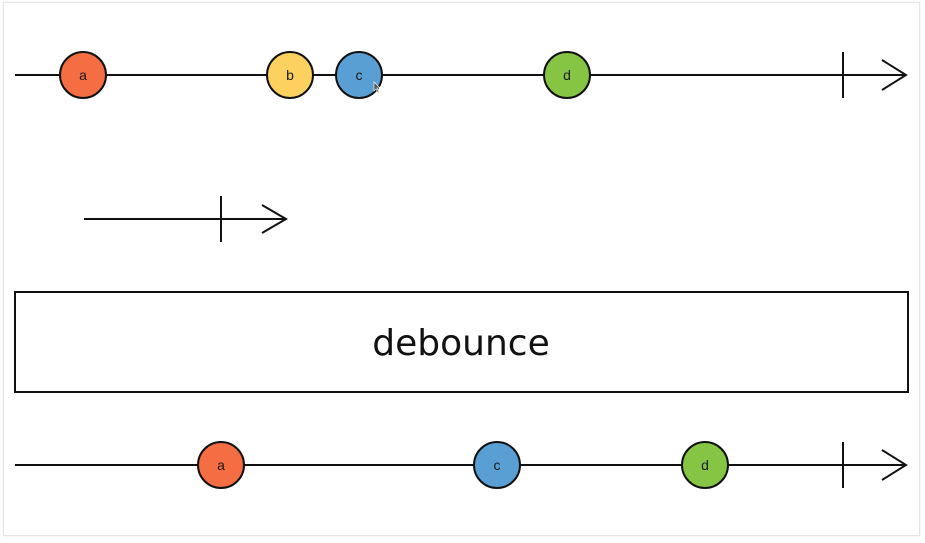 Image resolution: width=925 pixels, height=543 pixels. I want to click on input-marble-d-label: d, so click(567, 75).